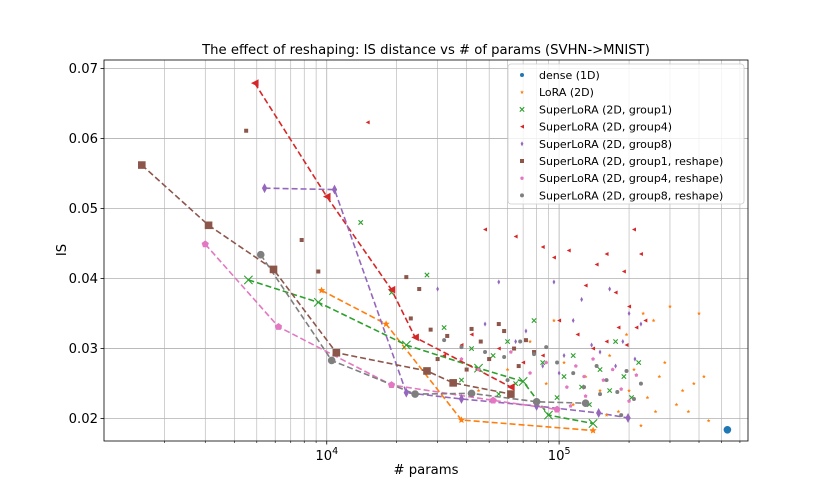 The width and height of the screenshot is (830, 502). I want to click on legend-label: LoRA (2D), so click(566, 92).